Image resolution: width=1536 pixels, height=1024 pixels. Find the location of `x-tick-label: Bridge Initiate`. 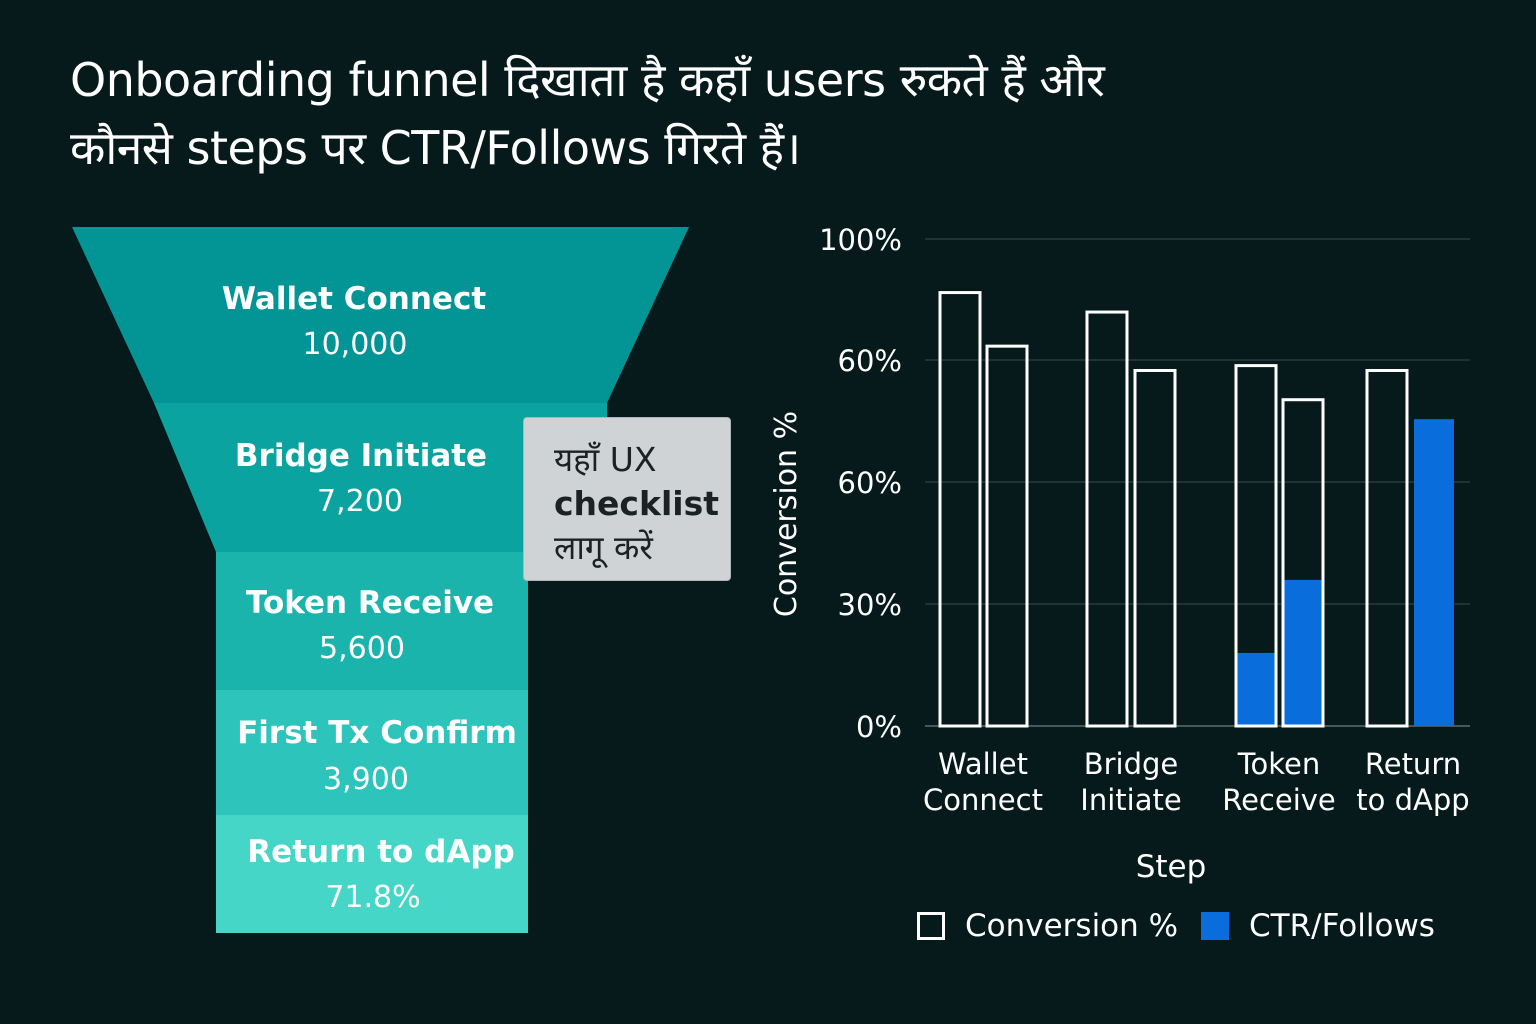

x-tick-label: Bridge Initiate is located at coordinates (1130, 782).